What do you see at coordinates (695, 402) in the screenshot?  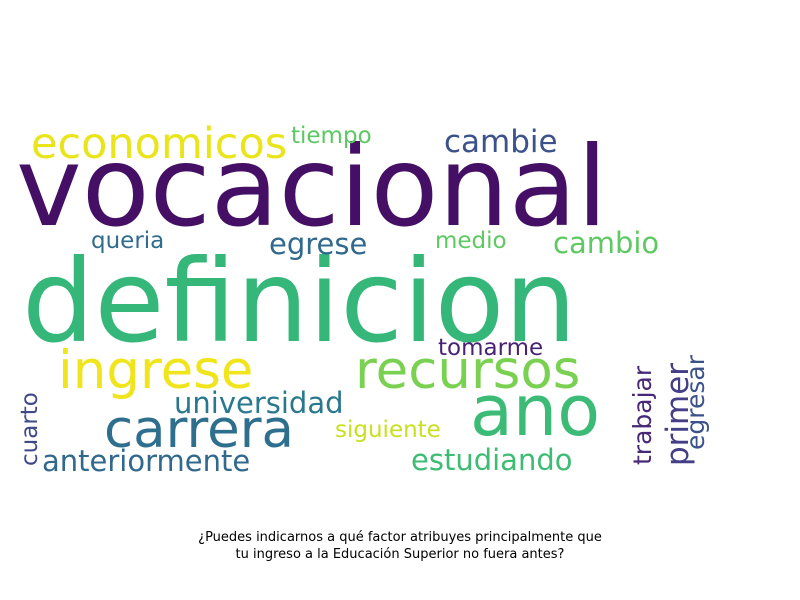 I see `word-egresar: egresar` at bounding box center [695, 402].